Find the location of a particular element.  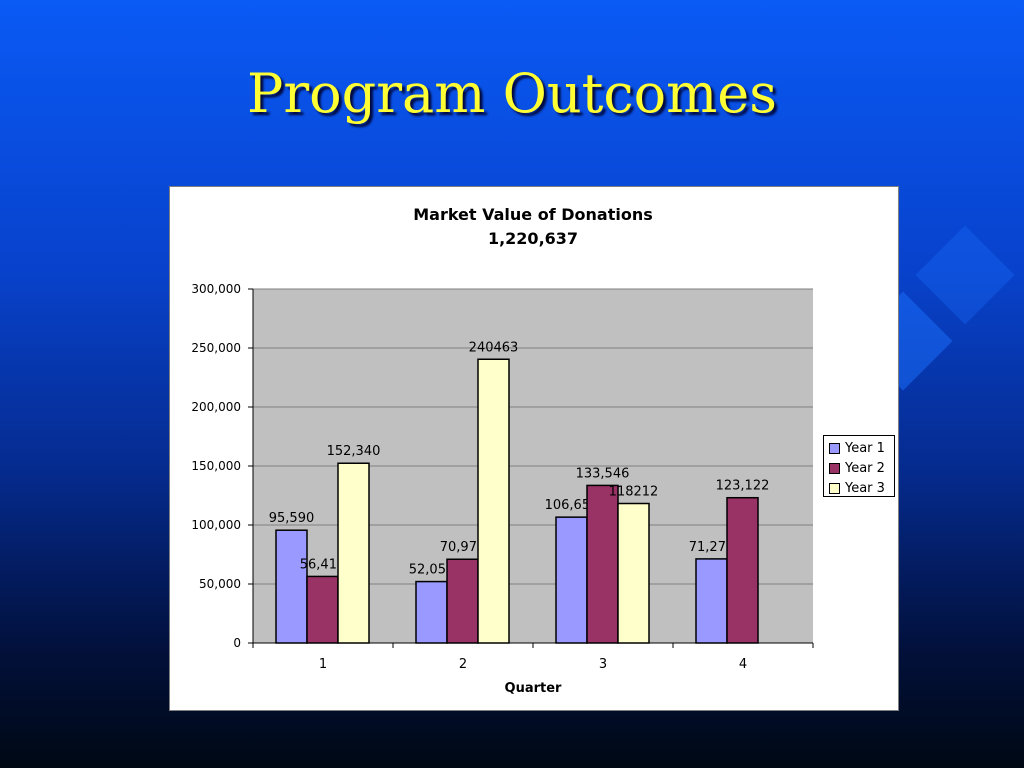

data-label: 56,411 is located at coordinates (323, 564).